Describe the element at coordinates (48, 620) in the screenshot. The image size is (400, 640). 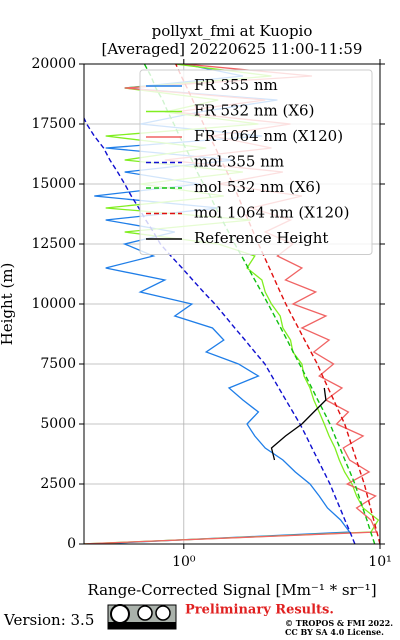
I see `version: Version: 3.5` at that location.